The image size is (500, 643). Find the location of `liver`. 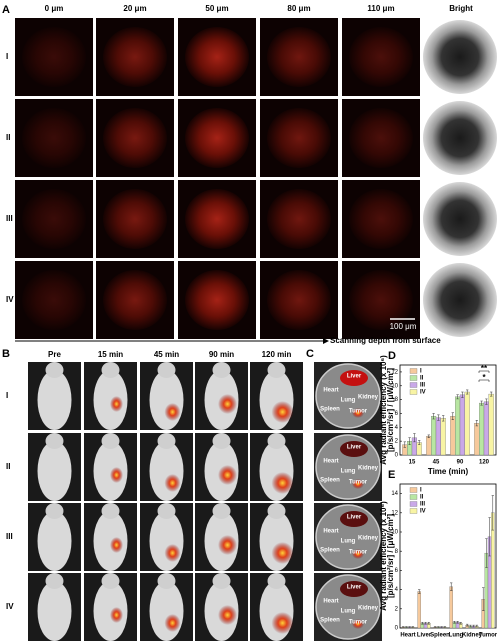

liver is located at coordinates (354, 449).